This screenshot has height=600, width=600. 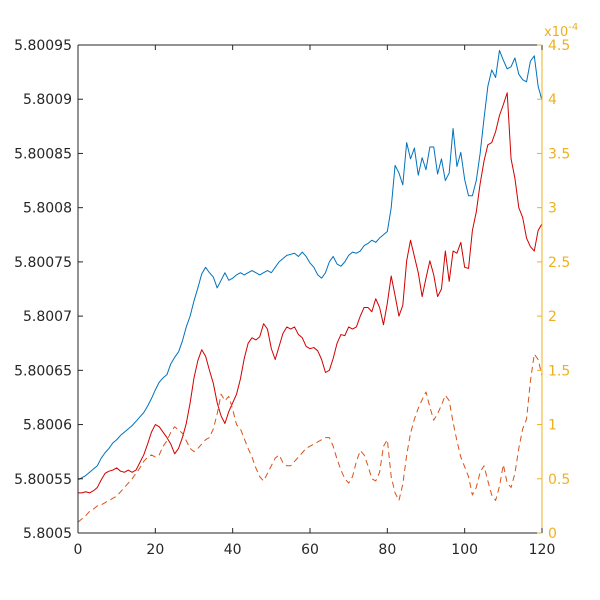 What do you see at coordinates (310, 550) in the screenshot?
I see `x-tick-label: 60` at bounding box center [310, 550].